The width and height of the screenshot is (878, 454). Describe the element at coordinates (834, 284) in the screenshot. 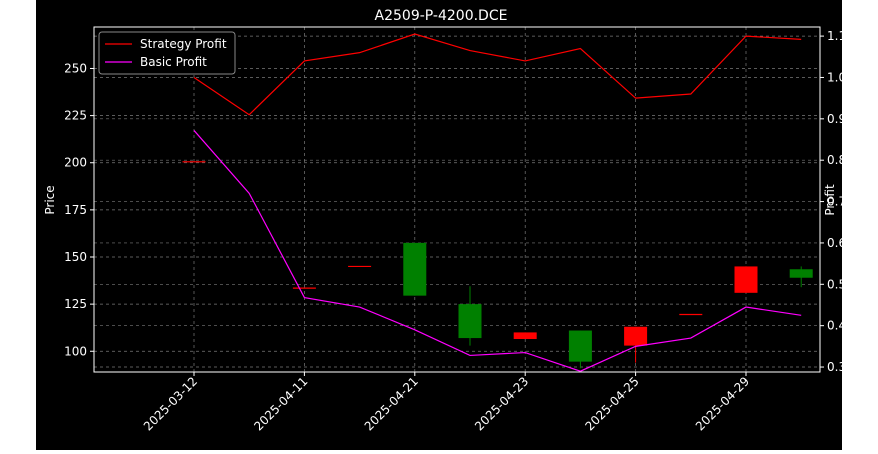

I see `y-tick-label-right: 0.5` at that location.